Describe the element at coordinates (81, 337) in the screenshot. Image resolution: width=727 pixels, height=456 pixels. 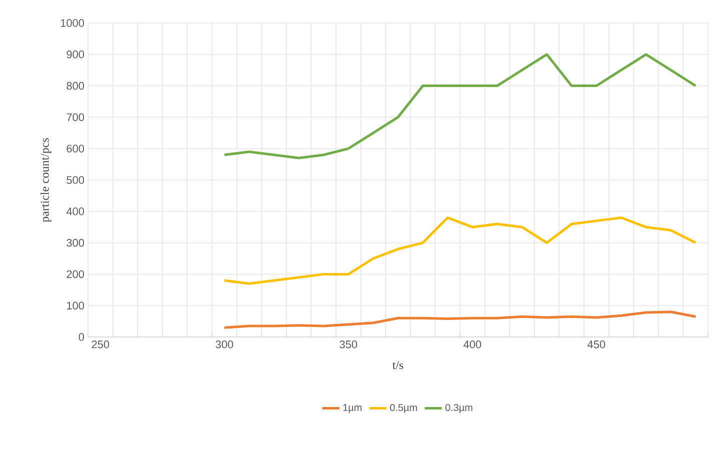
I see `y-tick-label: 0` at that location.